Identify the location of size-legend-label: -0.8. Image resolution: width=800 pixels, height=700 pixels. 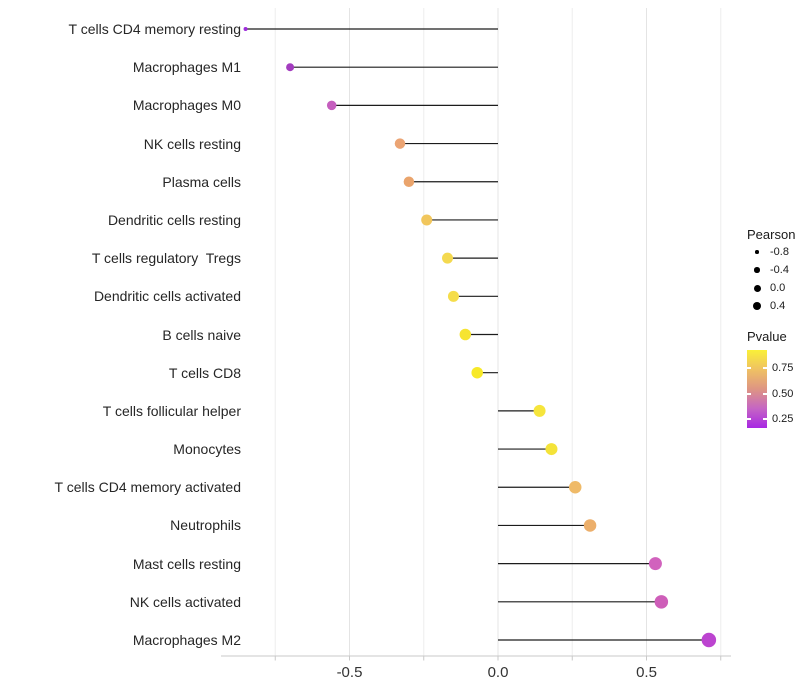
(779, 252).